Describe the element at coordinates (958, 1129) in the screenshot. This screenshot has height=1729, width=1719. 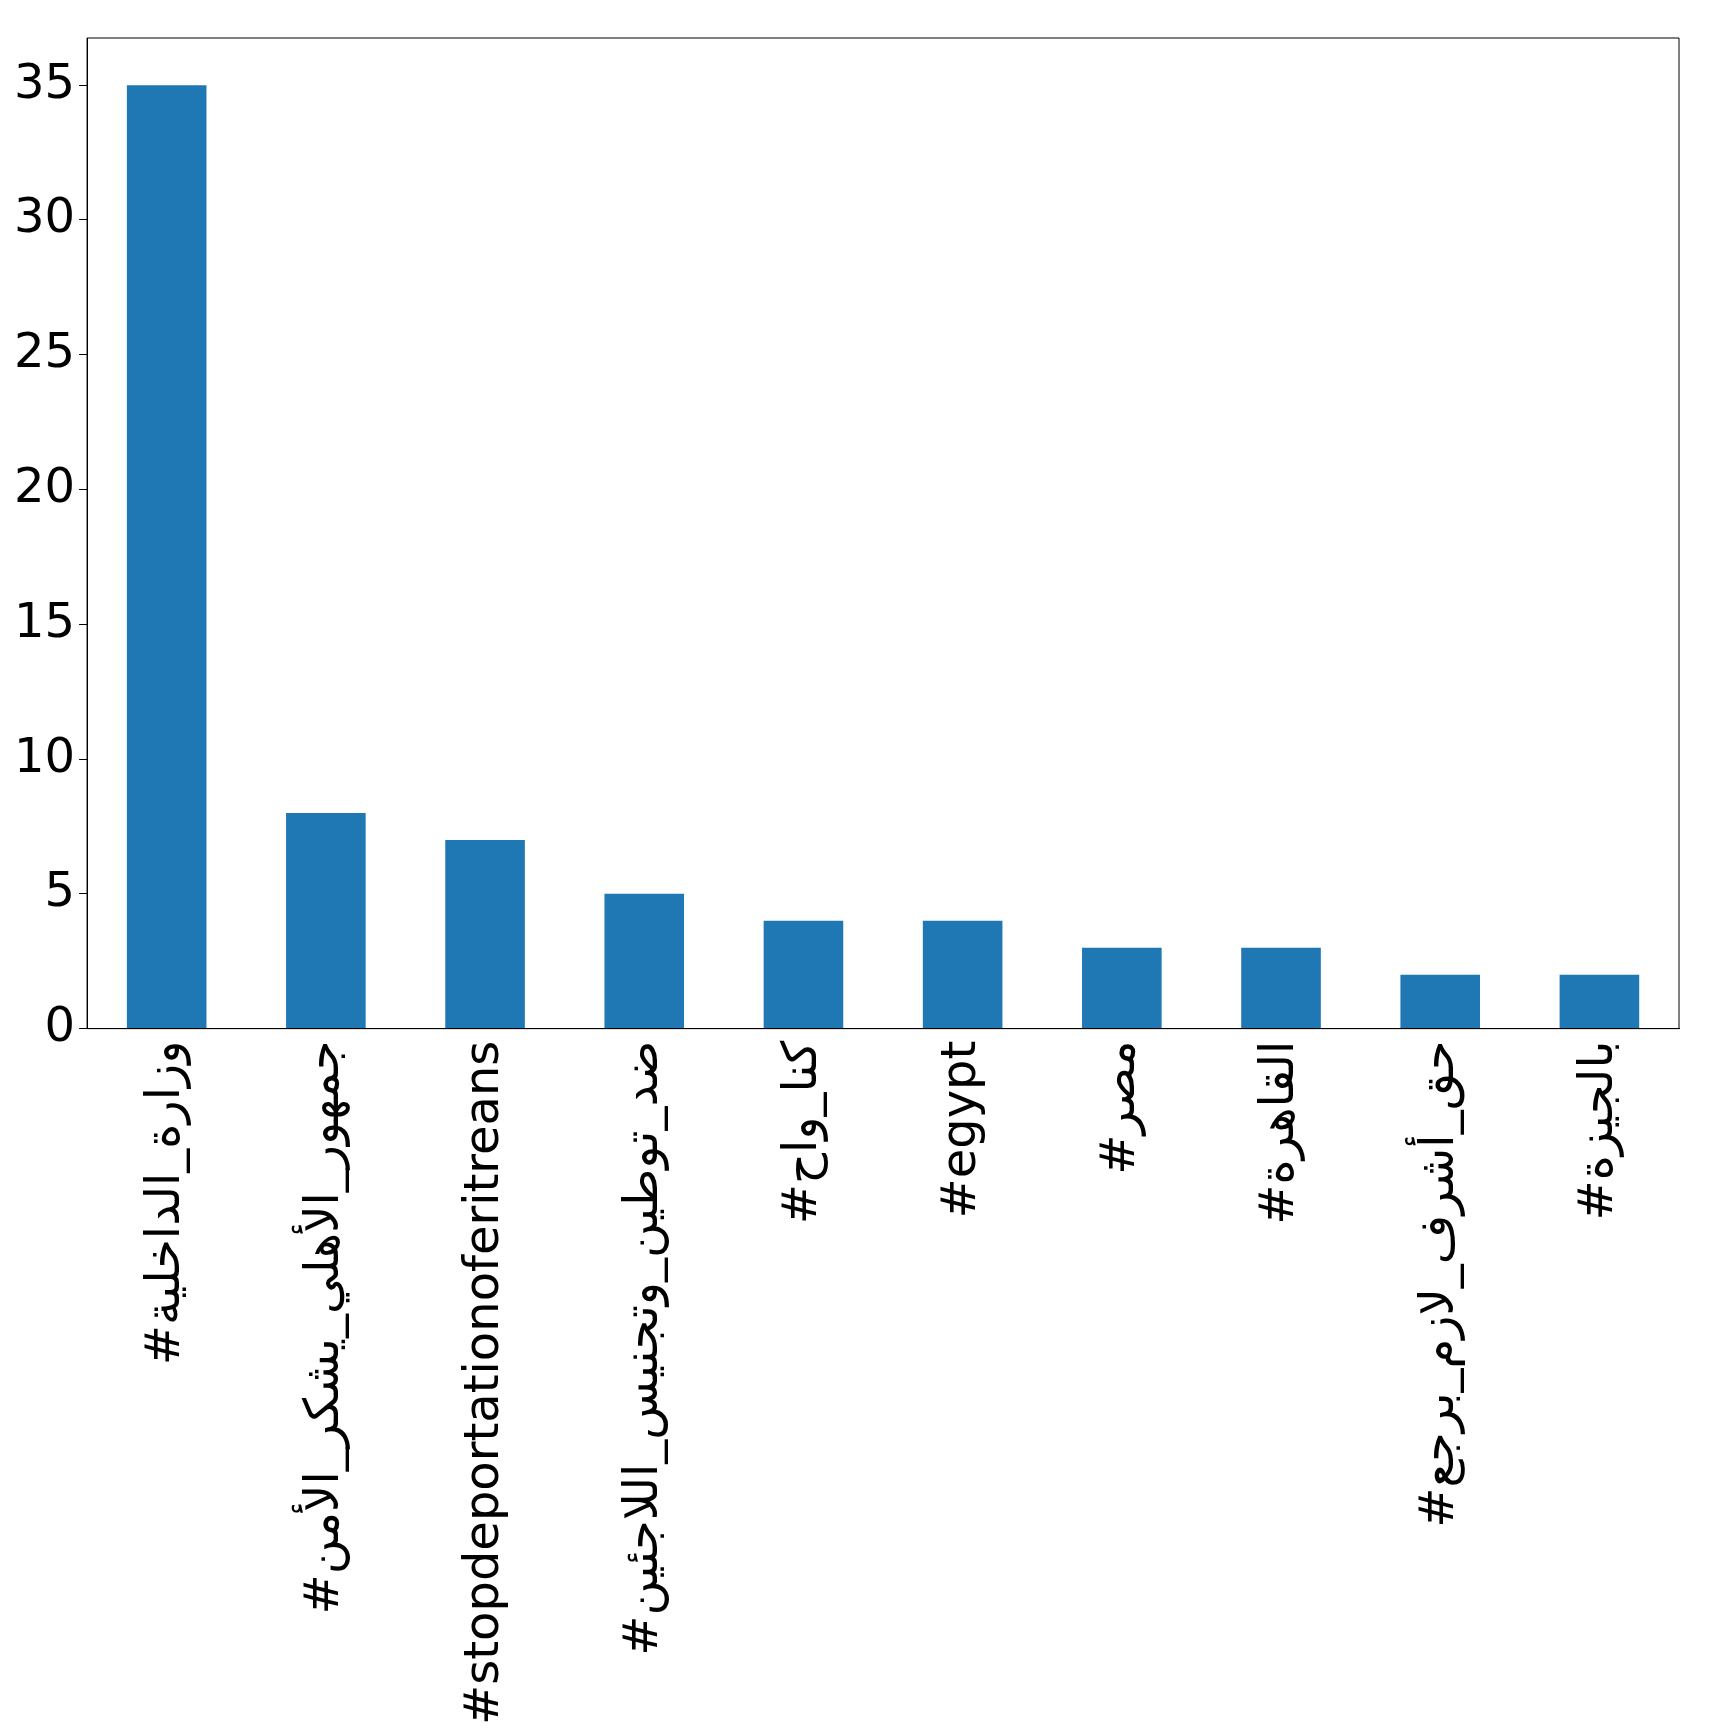
I see `x-tick-label: #egypt` at that location.